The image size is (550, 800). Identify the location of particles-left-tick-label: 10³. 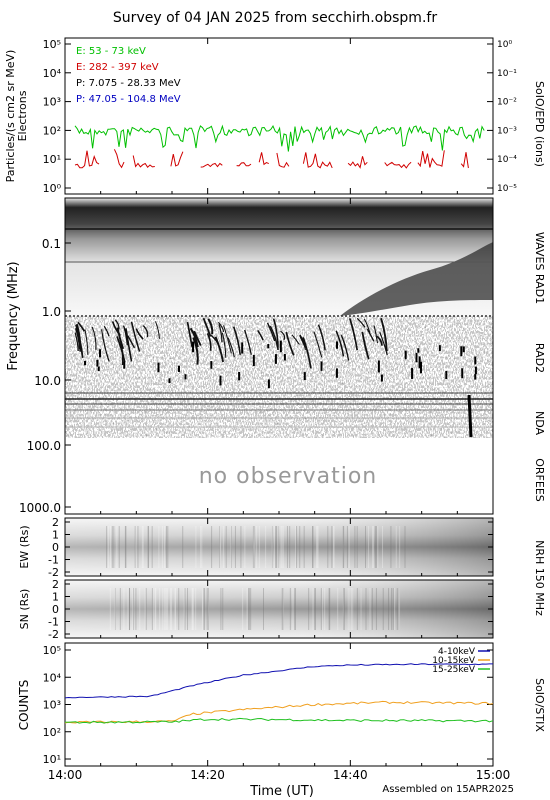
(52, 102).